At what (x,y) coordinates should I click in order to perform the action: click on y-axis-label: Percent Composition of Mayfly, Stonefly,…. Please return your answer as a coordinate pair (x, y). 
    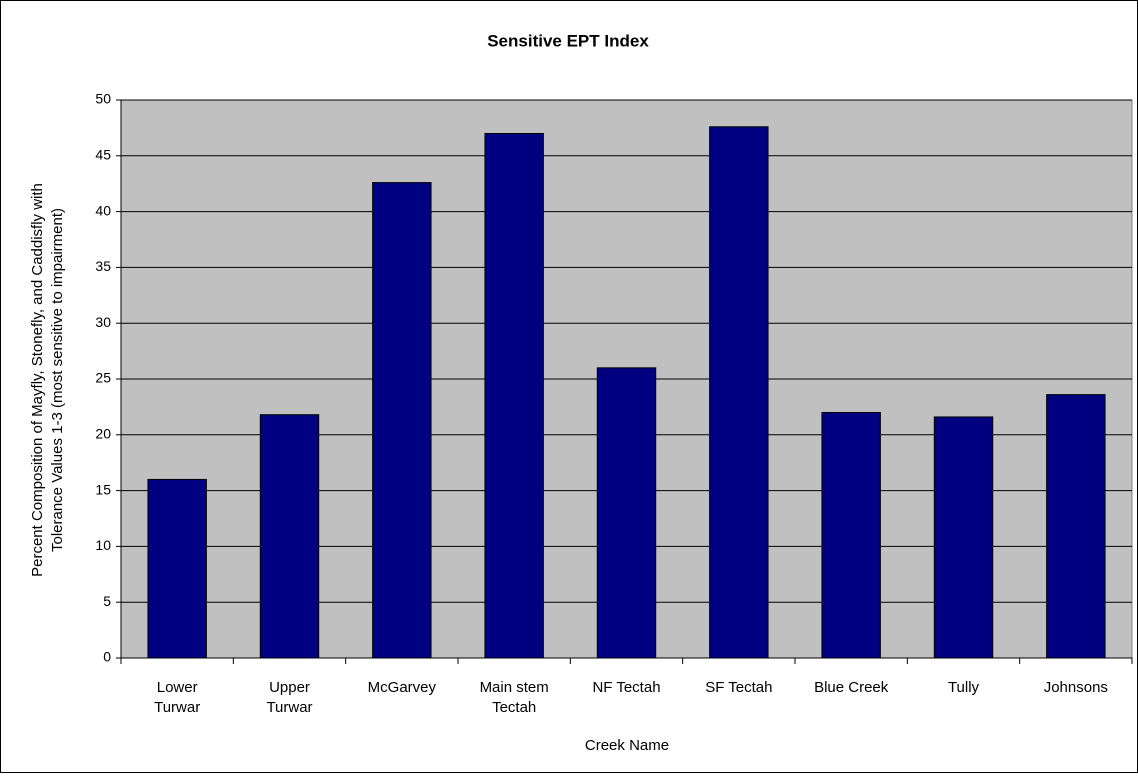
    Looking at the image, I should click on (47, 380).